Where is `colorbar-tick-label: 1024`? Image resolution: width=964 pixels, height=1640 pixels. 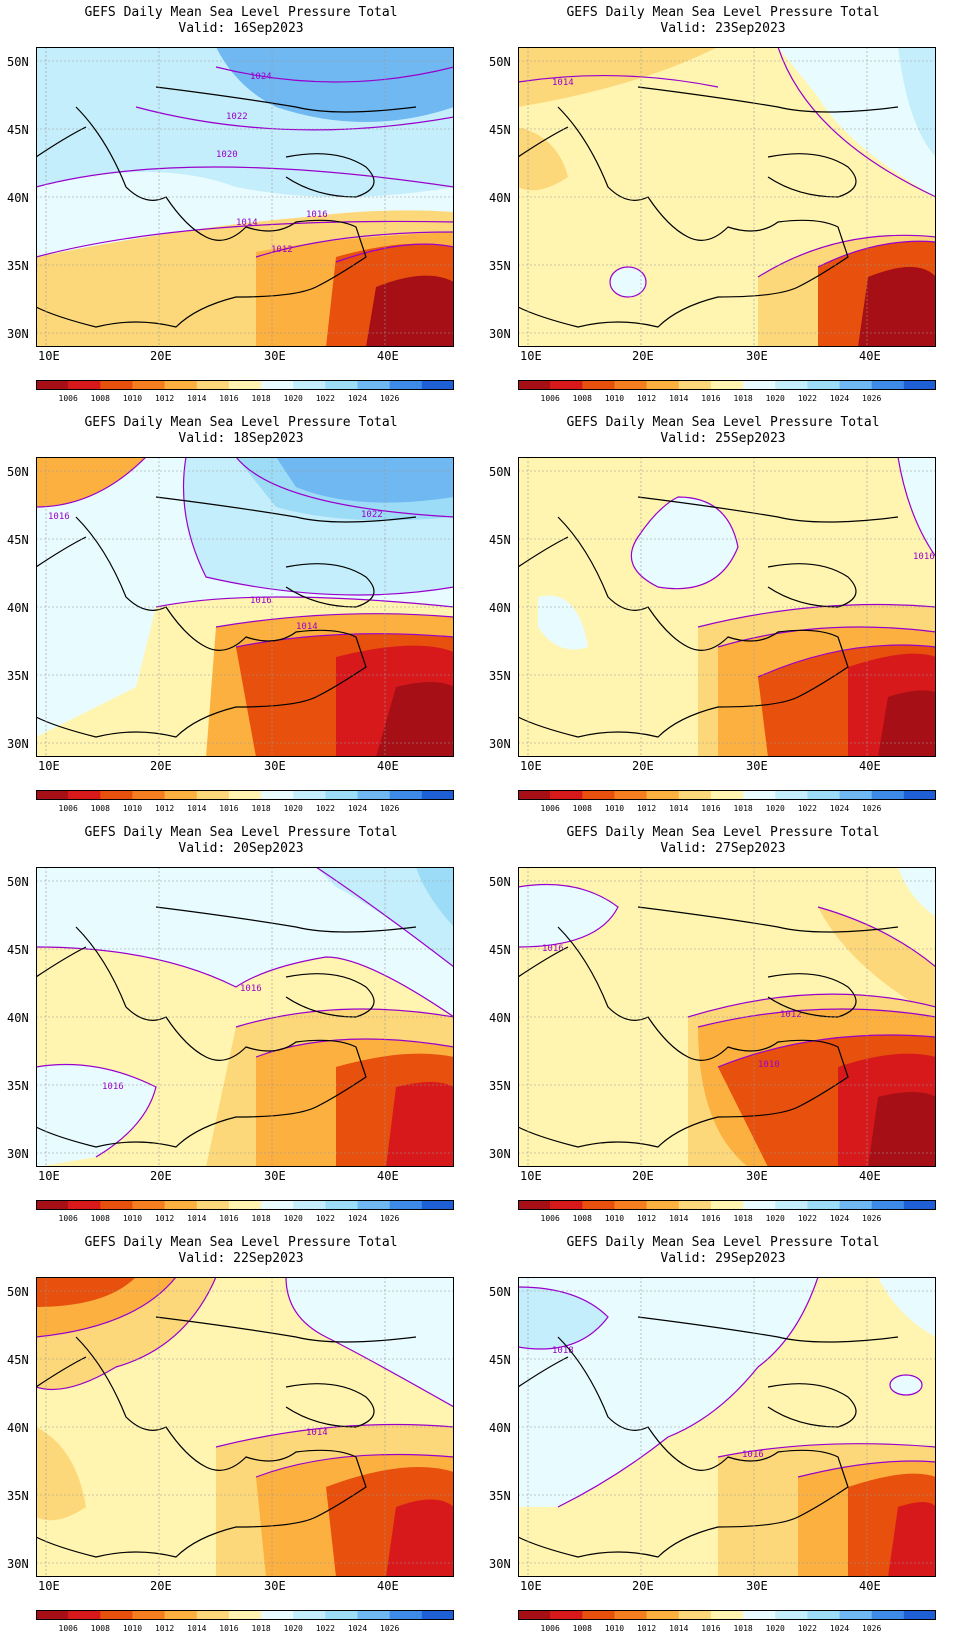 colorbar-tick-label: 1024 is located at coordinates (357, 398).